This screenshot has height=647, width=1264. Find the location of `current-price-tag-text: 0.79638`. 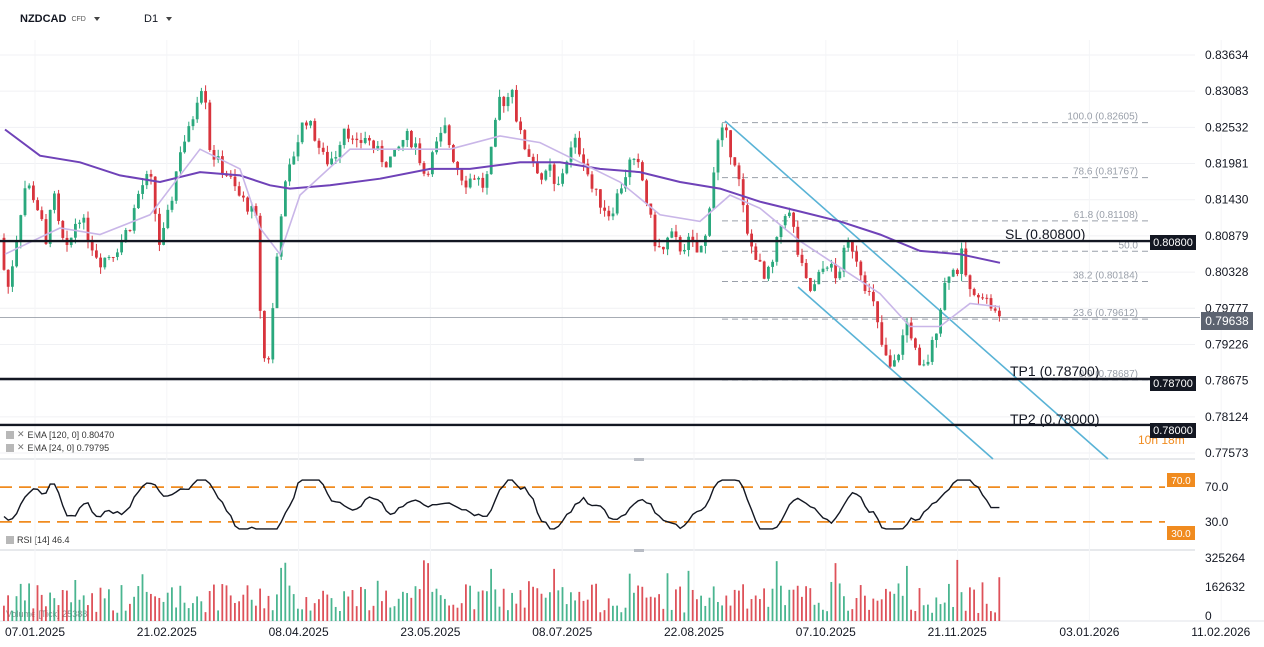

current-price-tag-text: 0.79638 is located at coordinates (1227, 321).